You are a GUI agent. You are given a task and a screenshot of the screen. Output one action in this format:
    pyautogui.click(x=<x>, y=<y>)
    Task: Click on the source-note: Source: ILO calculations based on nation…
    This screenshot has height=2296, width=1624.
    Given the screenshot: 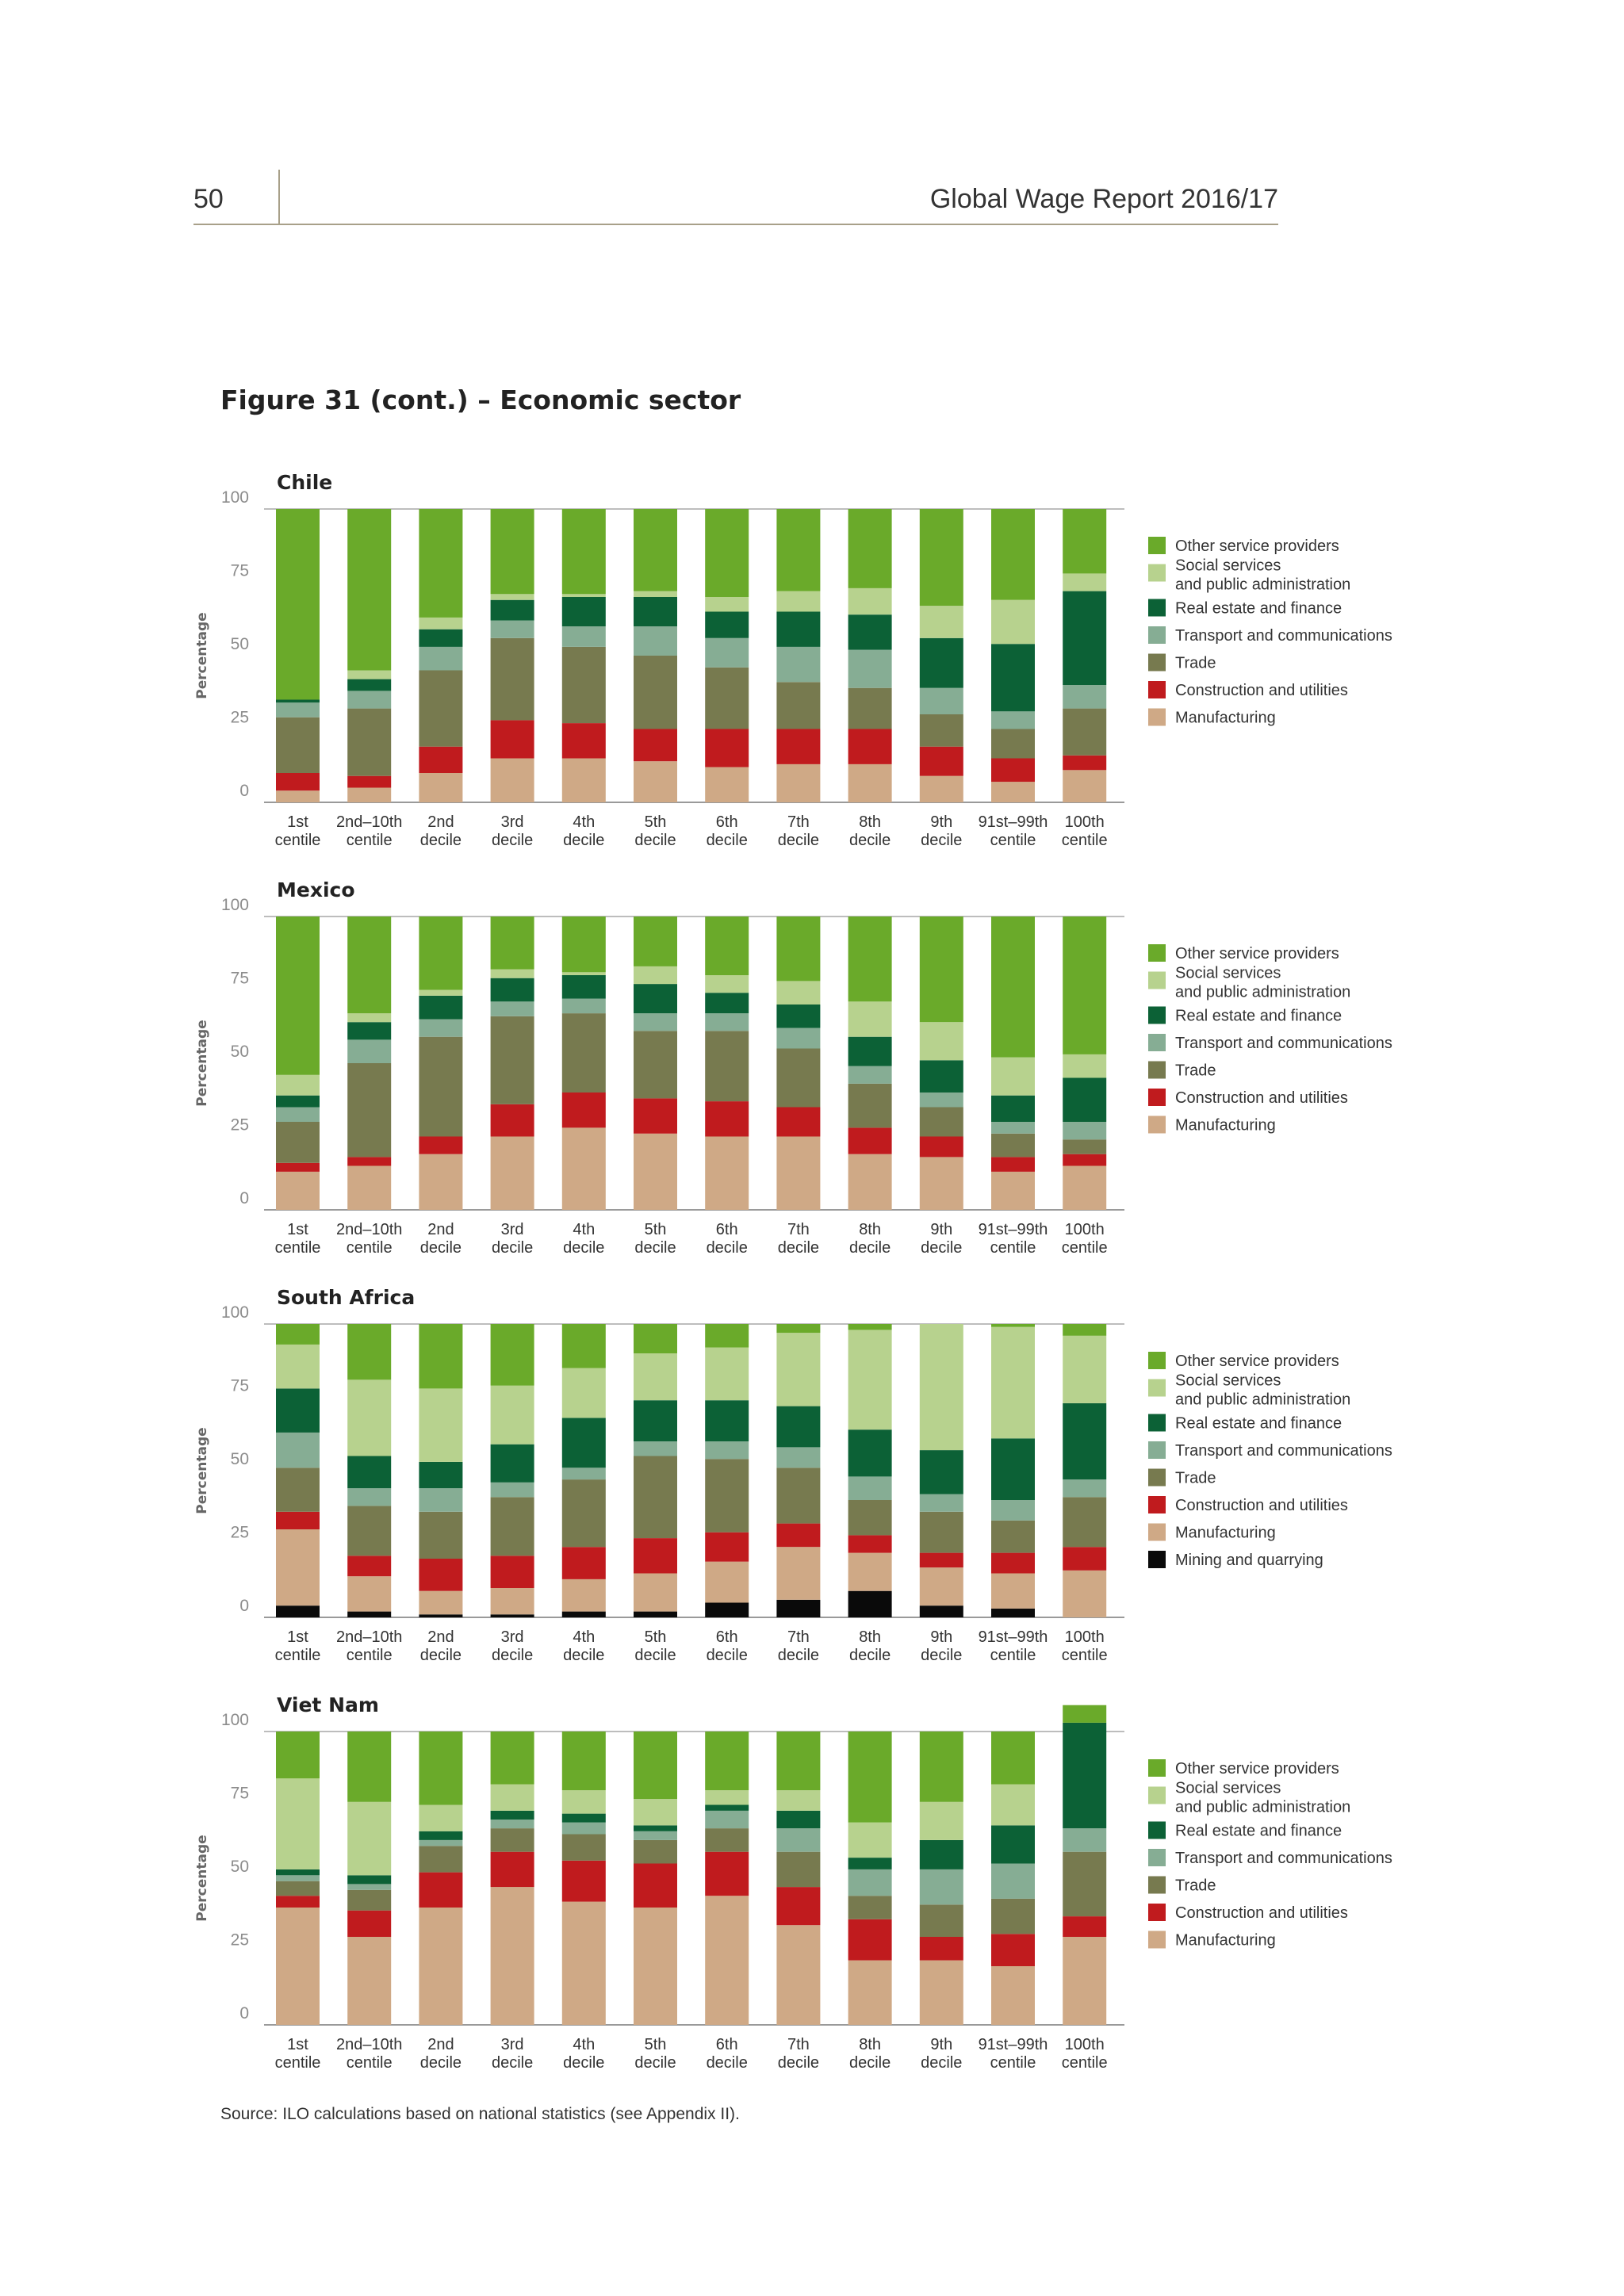 What is the action you would take?
    pyautogui.click(x=480, y=2114)
    